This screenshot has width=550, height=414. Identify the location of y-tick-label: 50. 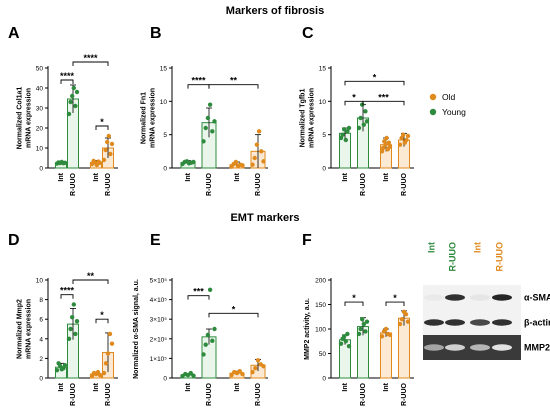
(40, 69).